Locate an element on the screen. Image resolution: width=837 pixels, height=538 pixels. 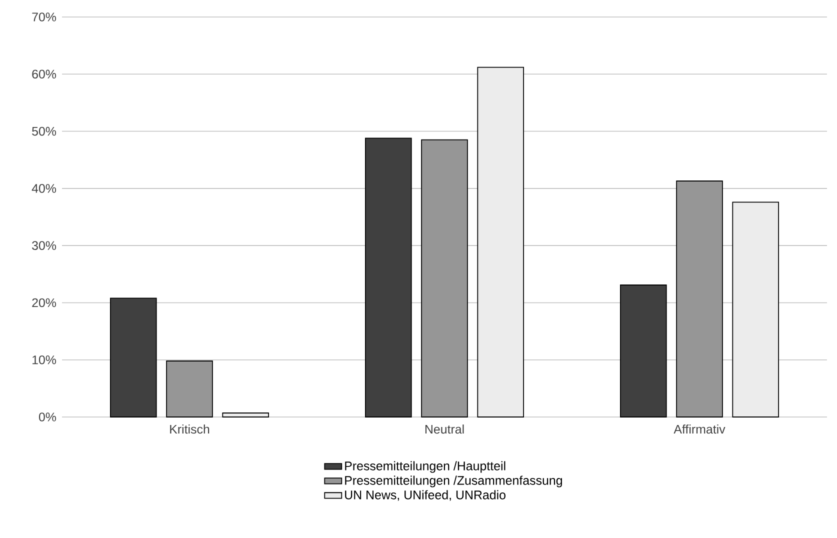
x-tick-label: Affirmativ is located at coordinates (700, 429).